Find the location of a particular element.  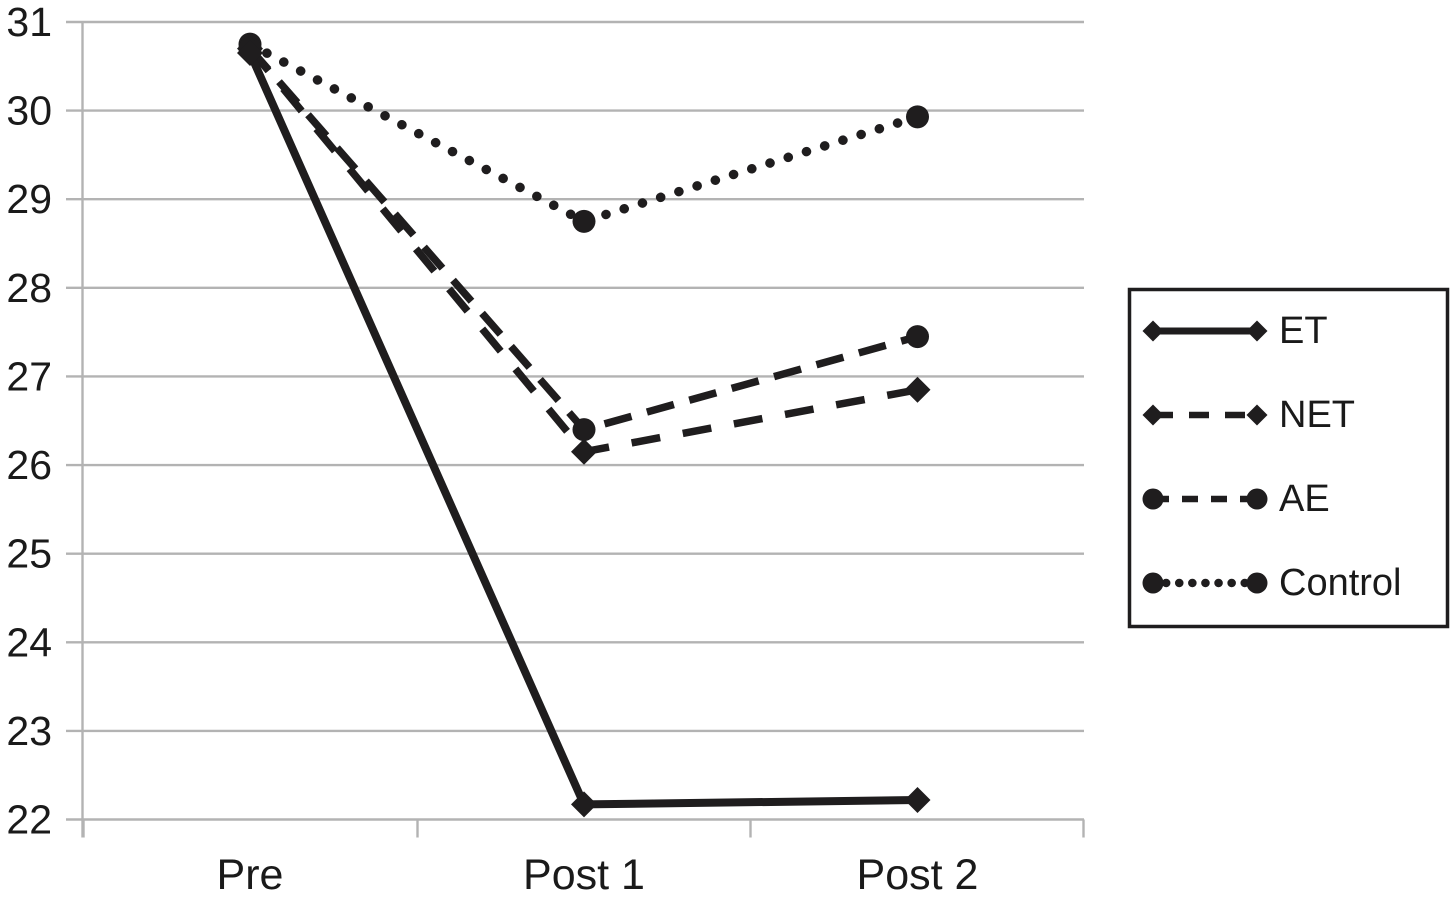

y-tick-label: 24 is located at coordinates (29, 642).